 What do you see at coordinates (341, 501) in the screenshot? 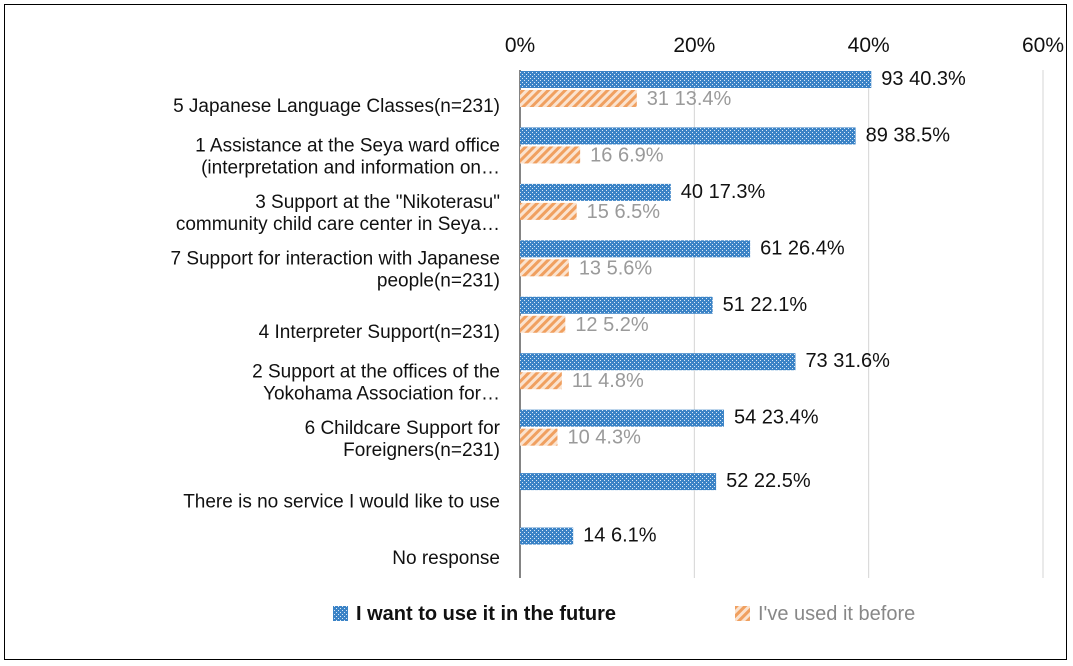
I see `category-label: There is no service I would like to use` at bounding box center [341, 501].